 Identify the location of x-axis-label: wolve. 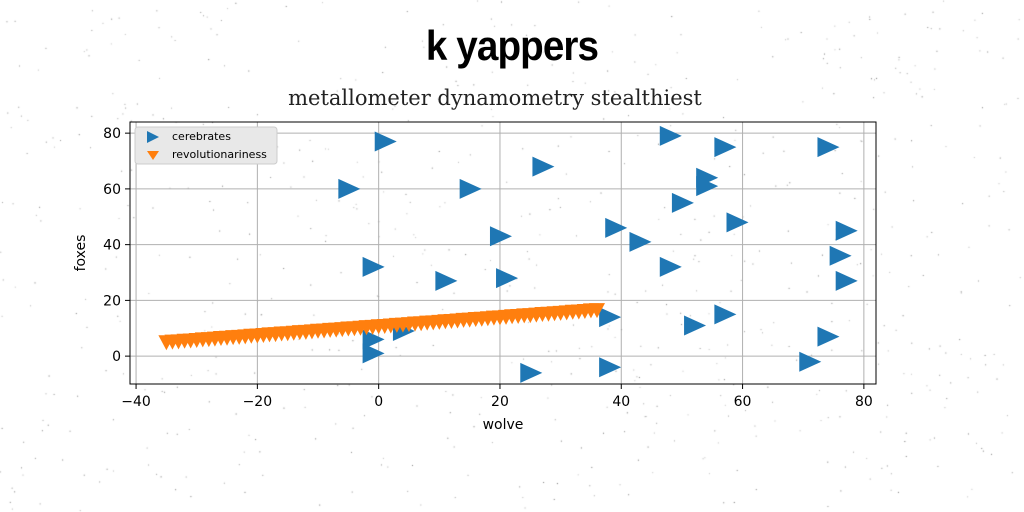
(503, 425).